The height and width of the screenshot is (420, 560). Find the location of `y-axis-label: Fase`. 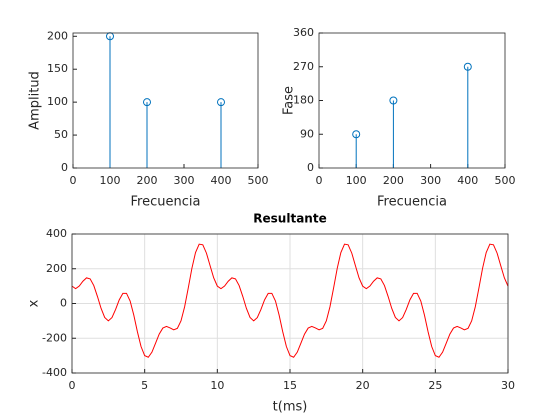

y-axis-label: Fase is located at coordinates (289, 100).